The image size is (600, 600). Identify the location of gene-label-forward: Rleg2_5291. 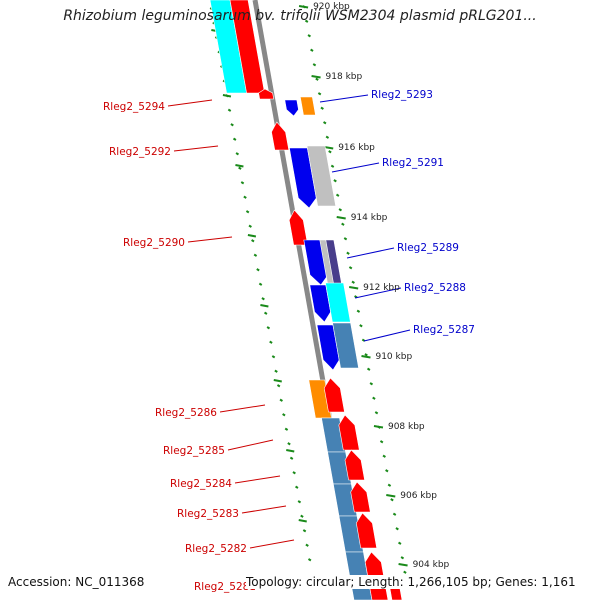
(413, 163).